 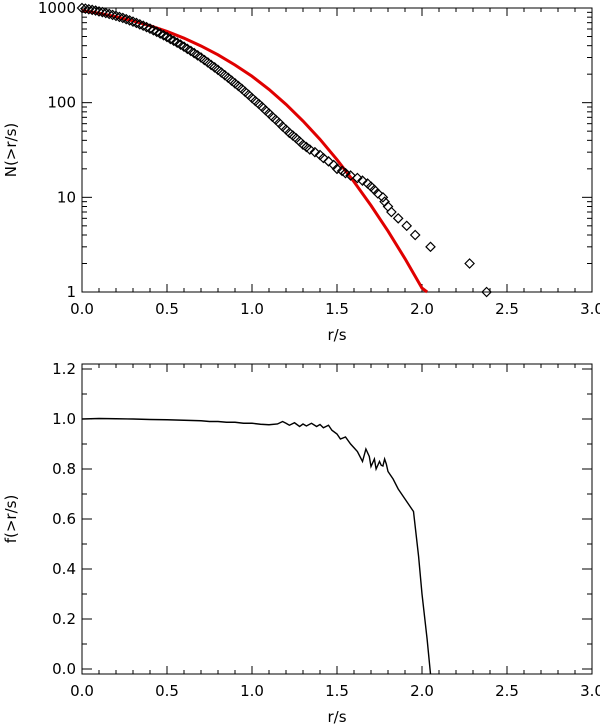 What do you see at coordinates (252, 691) in the screenshot?
I see `bottom-x-tick-label: 1.0` at bounding box center [252, 691].